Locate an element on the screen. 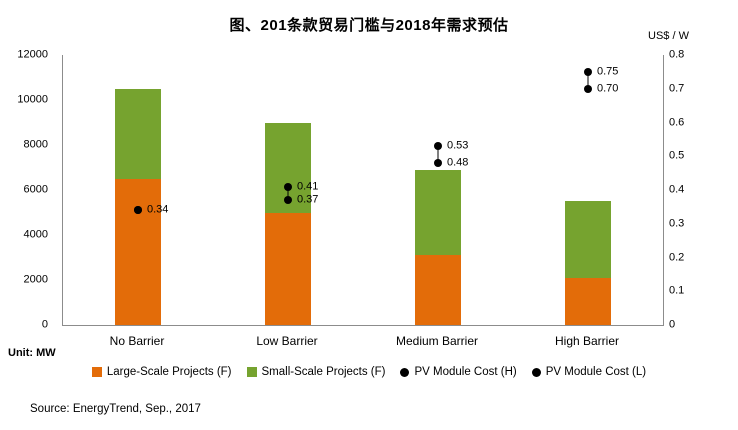 Image resolution: width=738 pixels, height=430 pixels. legend-swatch-pv-cost-h is located at coordinates (405, 372).